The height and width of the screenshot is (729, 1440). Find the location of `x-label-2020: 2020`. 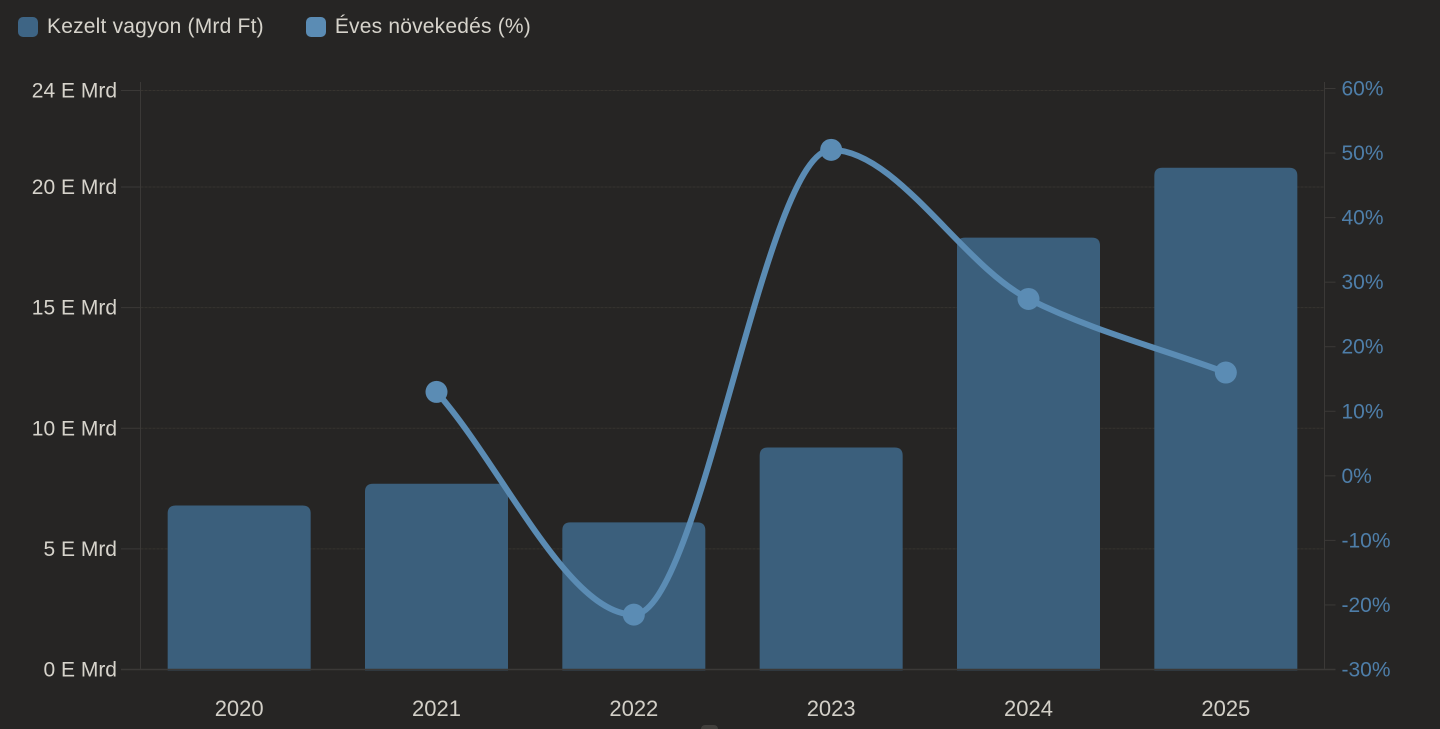

x-label-2020: 2020 is located at coordinates (239, 708).